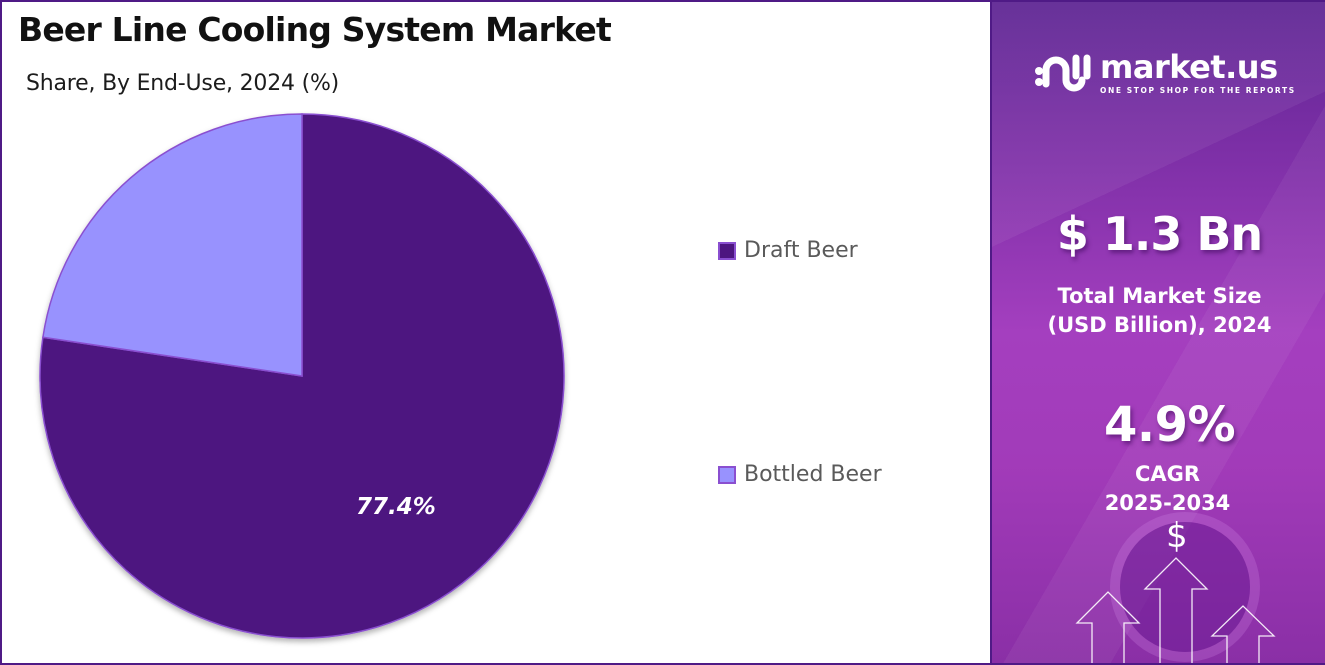 This screenshot has height=665, width=1325. Describe the element at coordinates (1063, 73) in the screenshot. I see `market-us-logo-icon` at that location.